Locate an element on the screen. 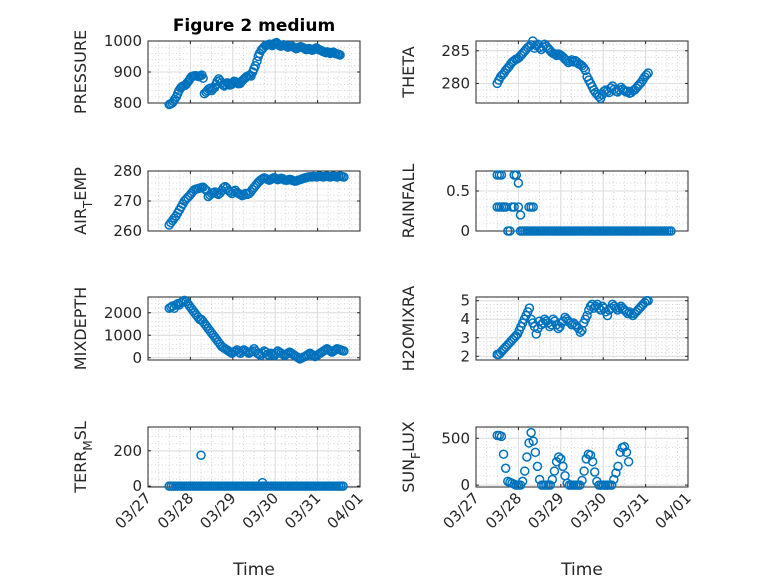 The height and width of the screenshot is (583, 778). terr-msl-y-label-main: TERR is located at coordinates (80, 472).